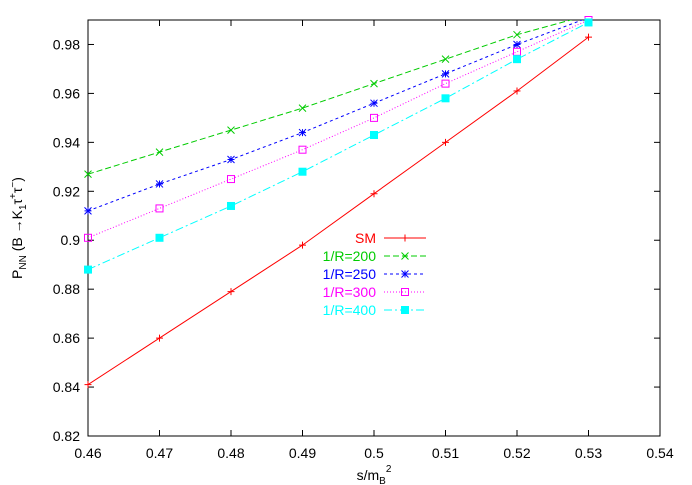 The width and height of the screenshot is (692, 485). What do you see at coordinates (66, 338) in the screenshot?
I see `y-tick-label: 0.86` at bounding box center [66, 338].